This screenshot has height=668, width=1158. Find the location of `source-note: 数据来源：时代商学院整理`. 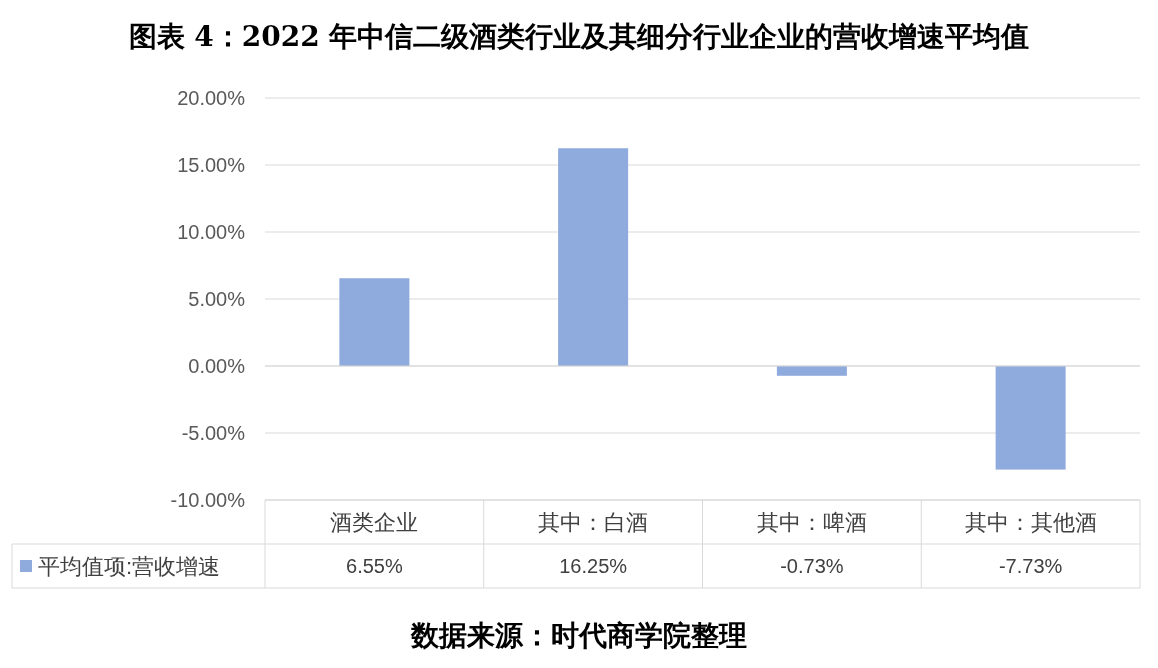

source-note: 数据来源：时代商学院整理 is located at coordinates (578, 635).